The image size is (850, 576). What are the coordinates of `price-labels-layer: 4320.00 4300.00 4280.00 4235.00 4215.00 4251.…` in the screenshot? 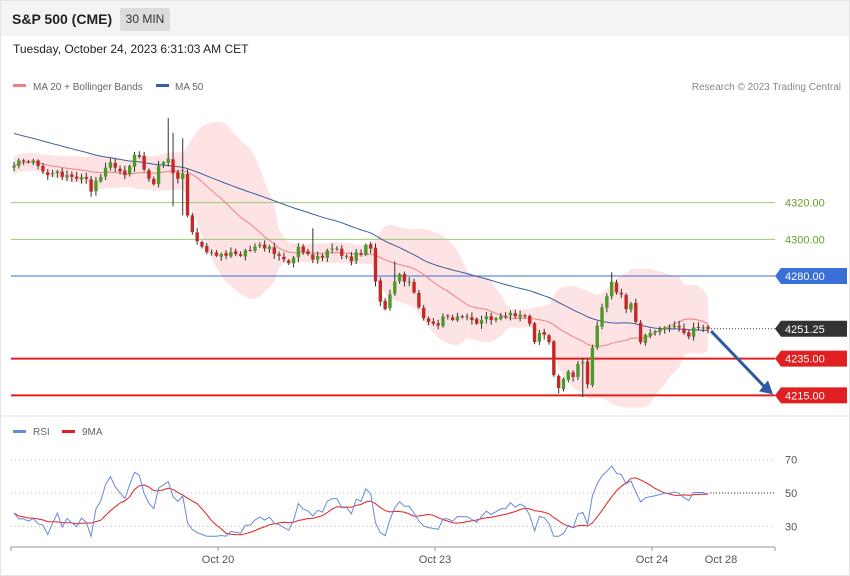 It's located at (778, 301).